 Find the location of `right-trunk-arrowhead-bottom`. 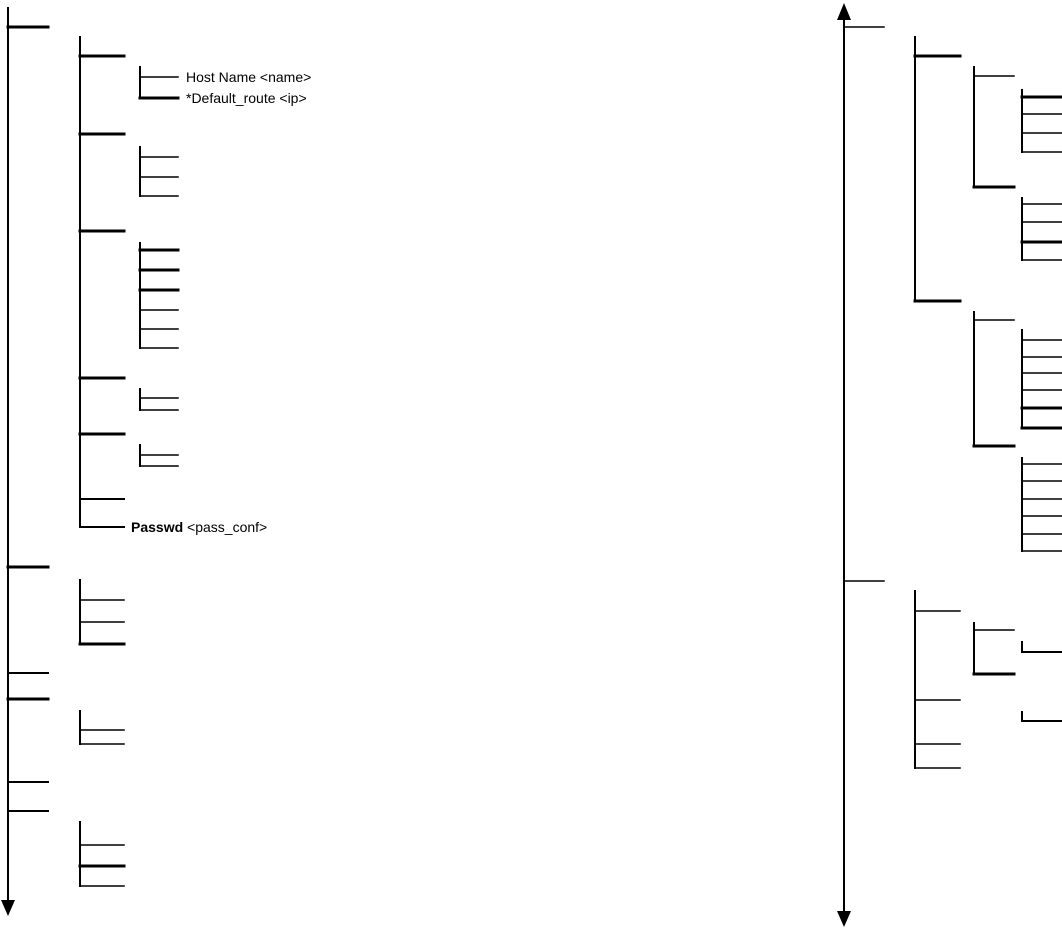

right-trunk-arrowhead-bottom is located at coordinates (844, 919).